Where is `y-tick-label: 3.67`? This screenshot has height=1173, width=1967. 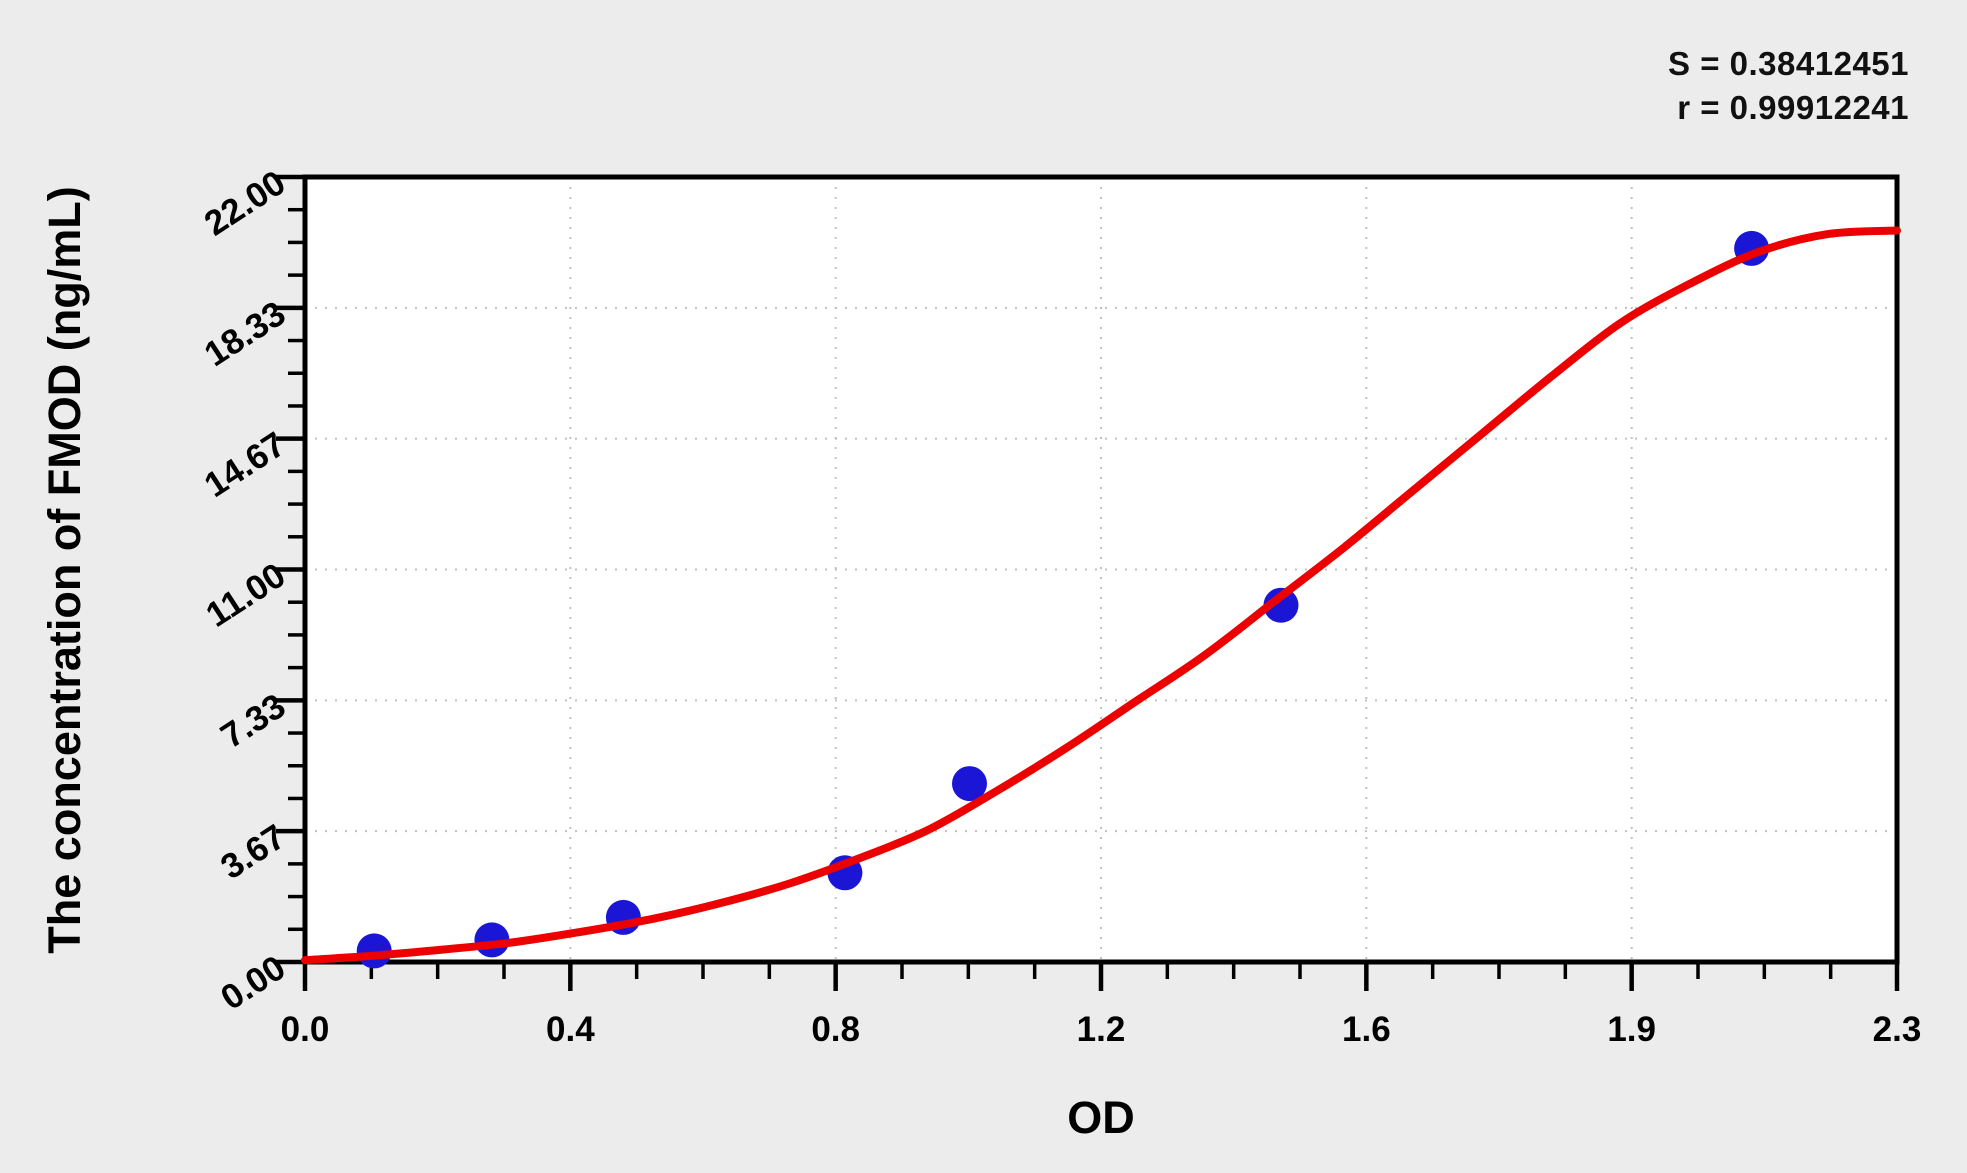
y-tick-label: 3.67 is located at coordinates (253, 852).